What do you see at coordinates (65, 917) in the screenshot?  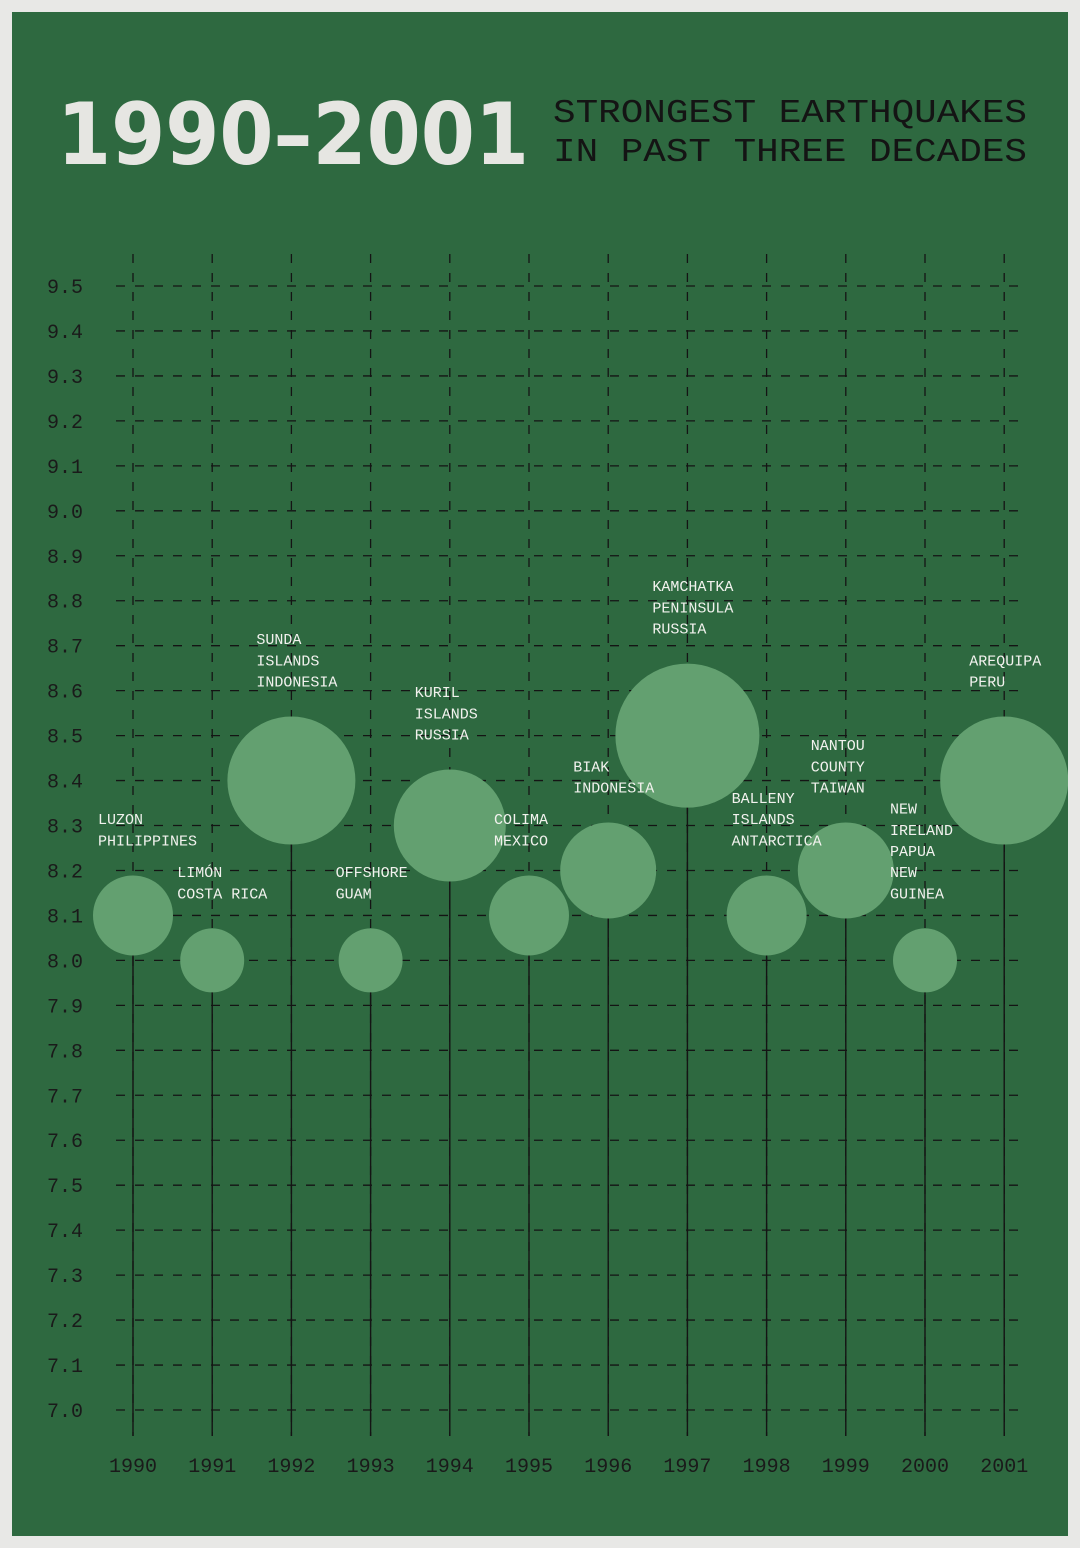 I see `y-tick-label: 8.1` at bounding box center [65, 917].